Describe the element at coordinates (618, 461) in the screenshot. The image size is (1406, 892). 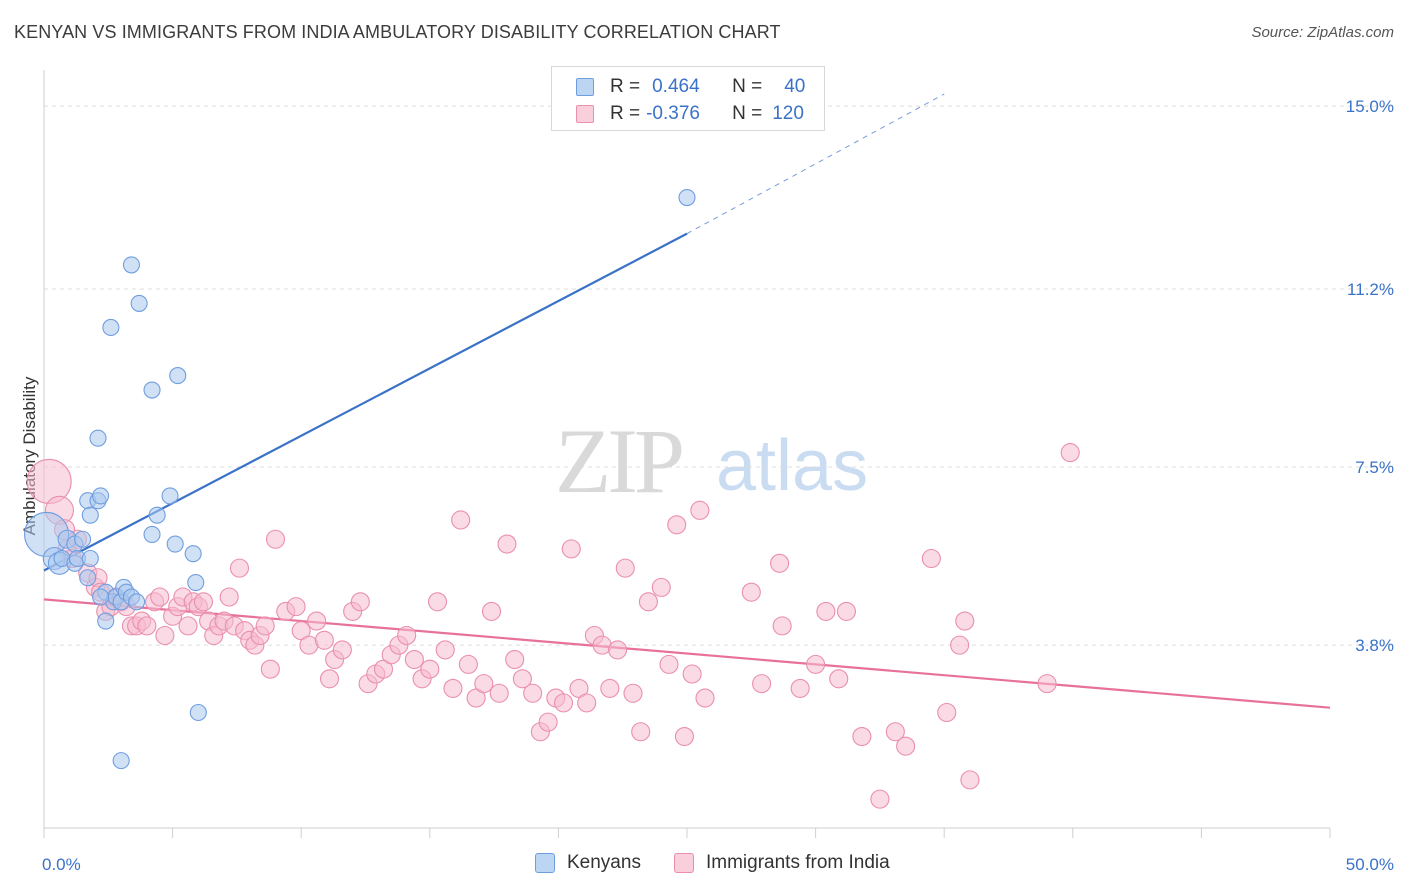
I see `watermark-zip: ZIP` at that location.